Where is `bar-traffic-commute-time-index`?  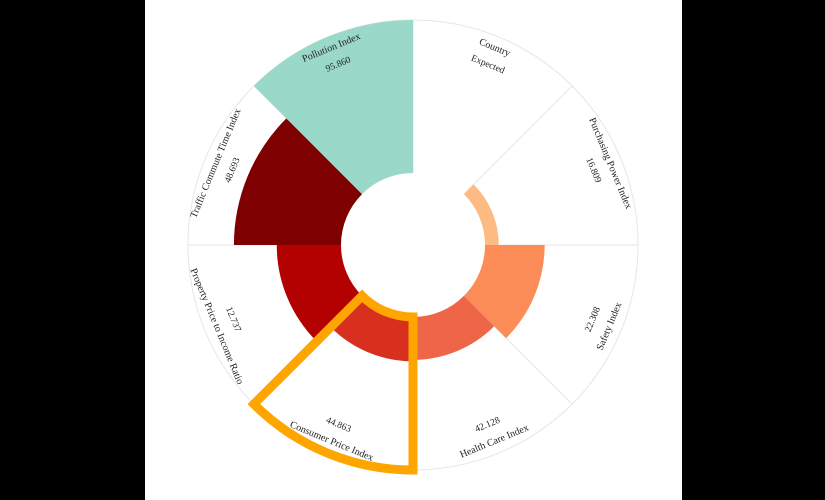
bar-traffic-commute-time-index is located at coordinates (298, 181).